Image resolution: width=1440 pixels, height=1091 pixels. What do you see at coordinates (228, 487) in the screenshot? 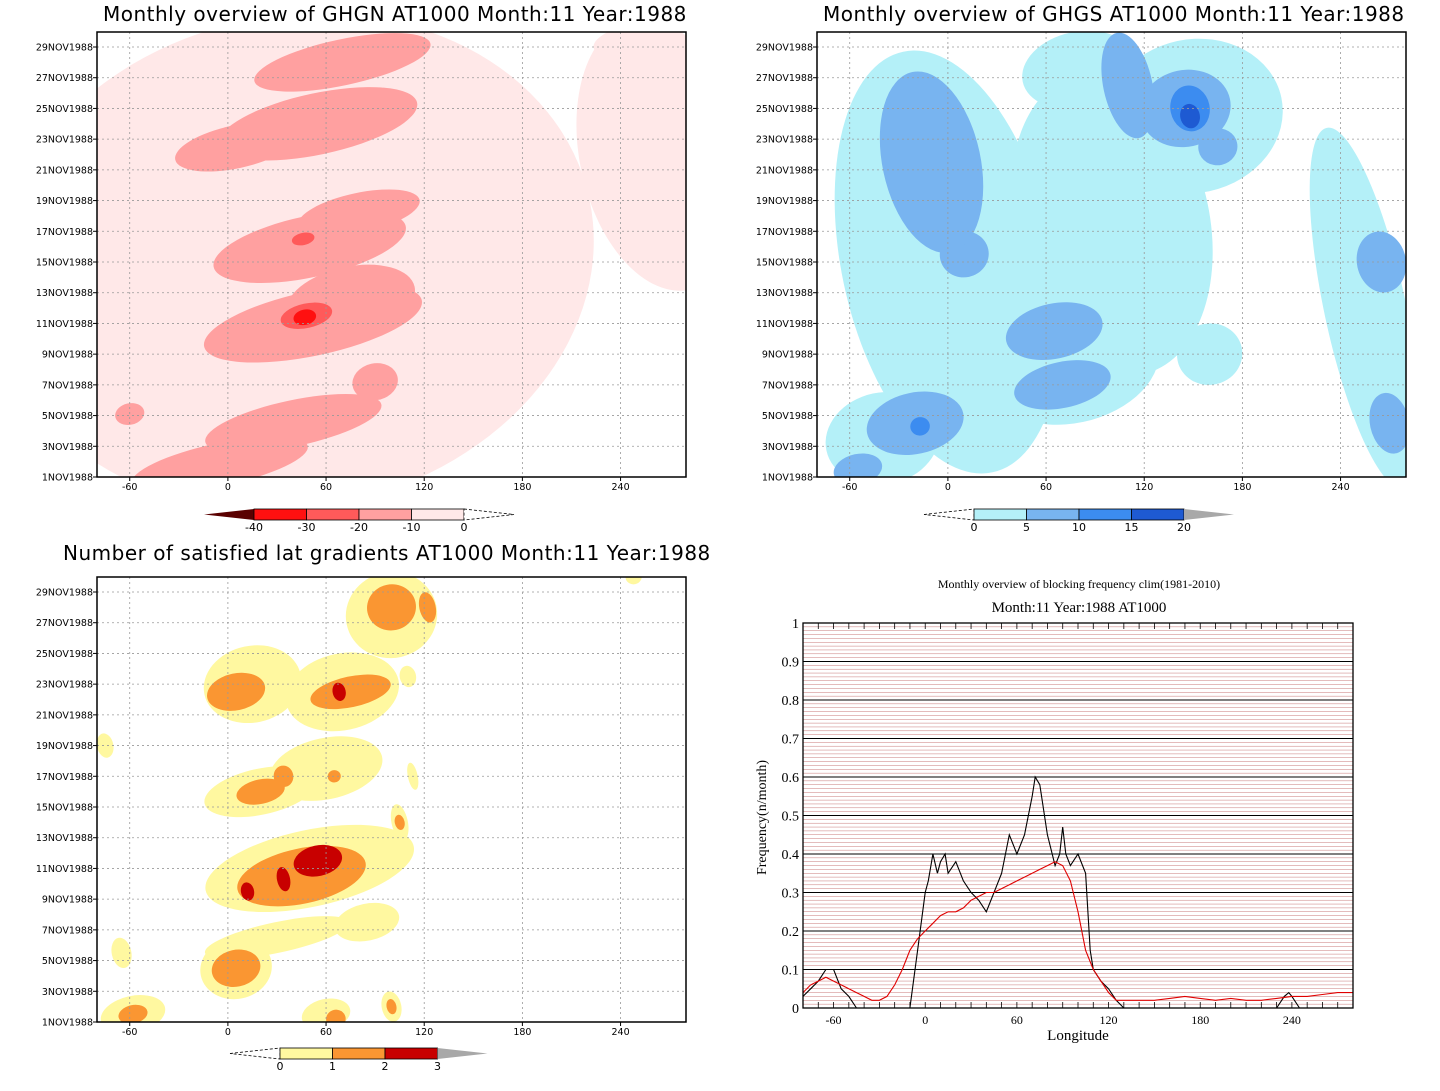
I see `ghgn-x-tick-label: 0` at bounding box center [228, 487].